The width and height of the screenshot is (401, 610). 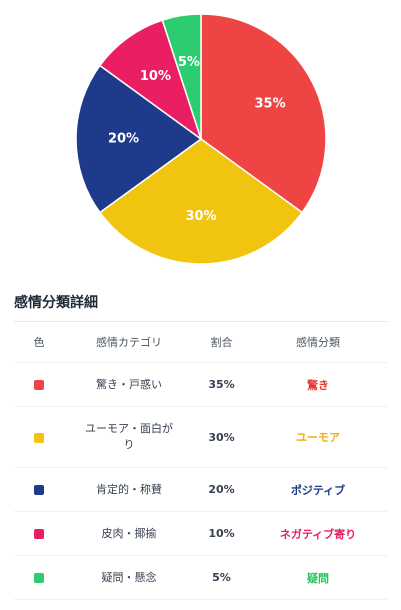 I want to click on table-row: 肯定的・称賛 20% ポジティブ, so click(x=200, y=489).